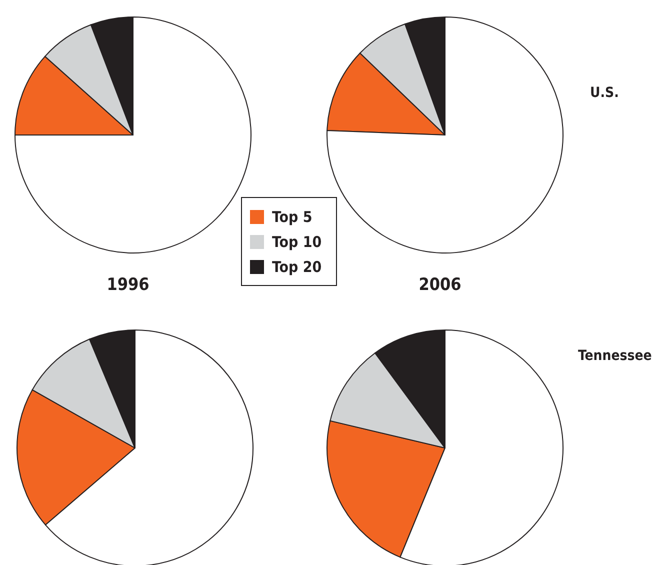 The height and width of the screenshot is (565, 652). I want to click on legend-label: Top 5, so click(292, 217).